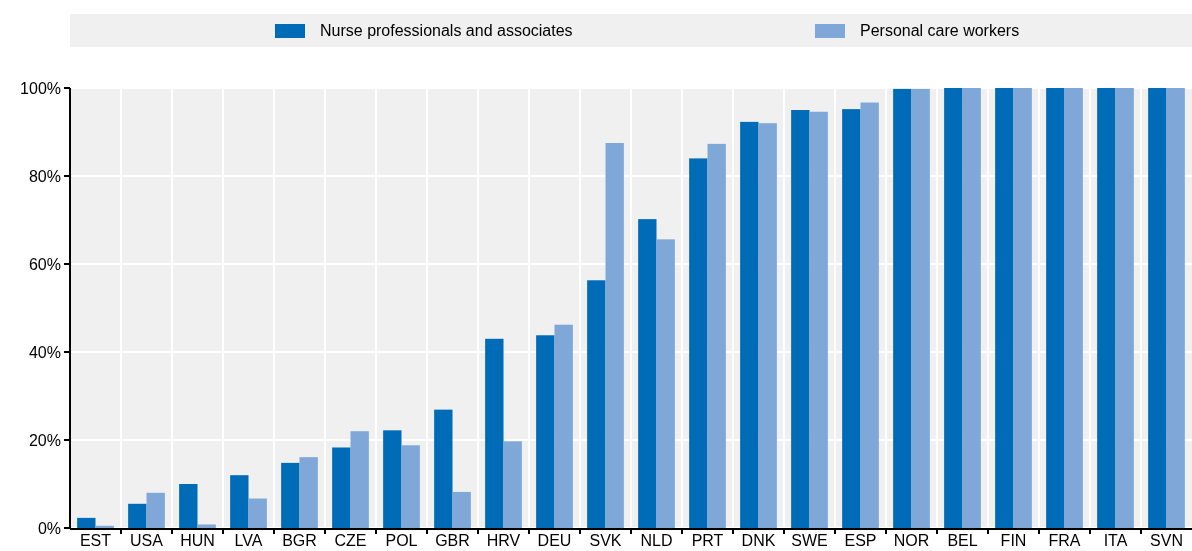 The width and height of the screenshot is (1192, 551). What do you see at coordinates (40, 88) in the screenshot?
I see `y-tick-label: 100%` at bounding box center [40, 88].